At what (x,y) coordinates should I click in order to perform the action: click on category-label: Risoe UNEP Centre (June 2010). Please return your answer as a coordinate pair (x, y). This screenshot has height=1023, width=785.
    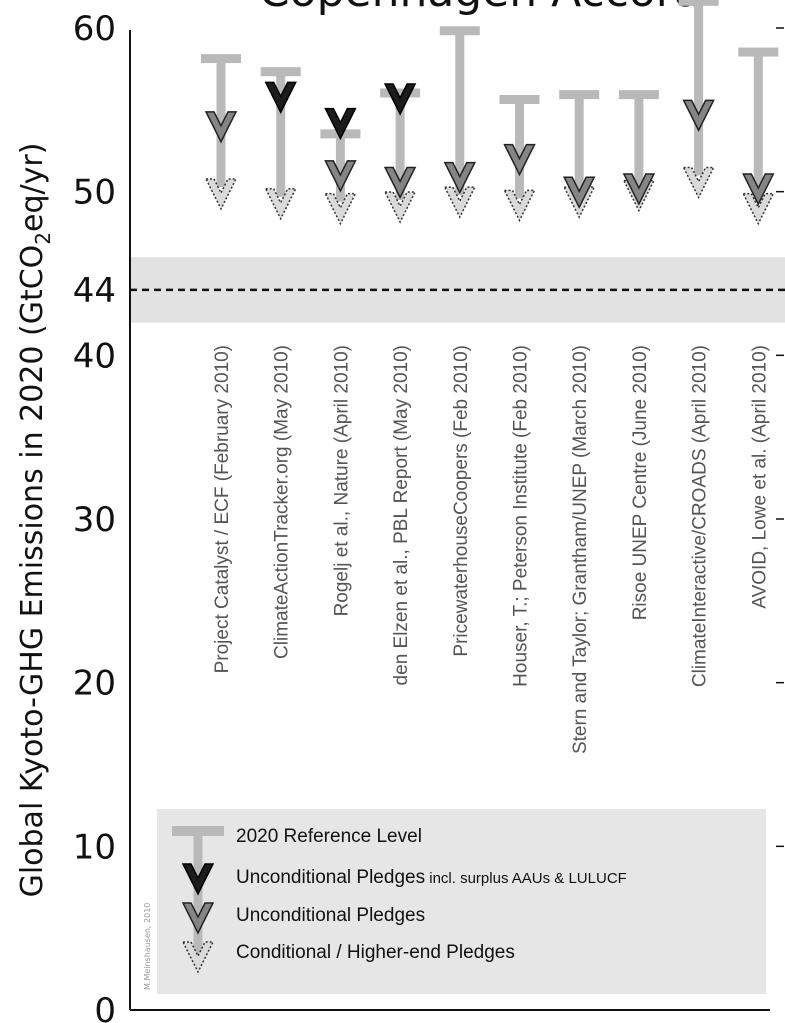
    Looking at the image, I should click on (640, 482).